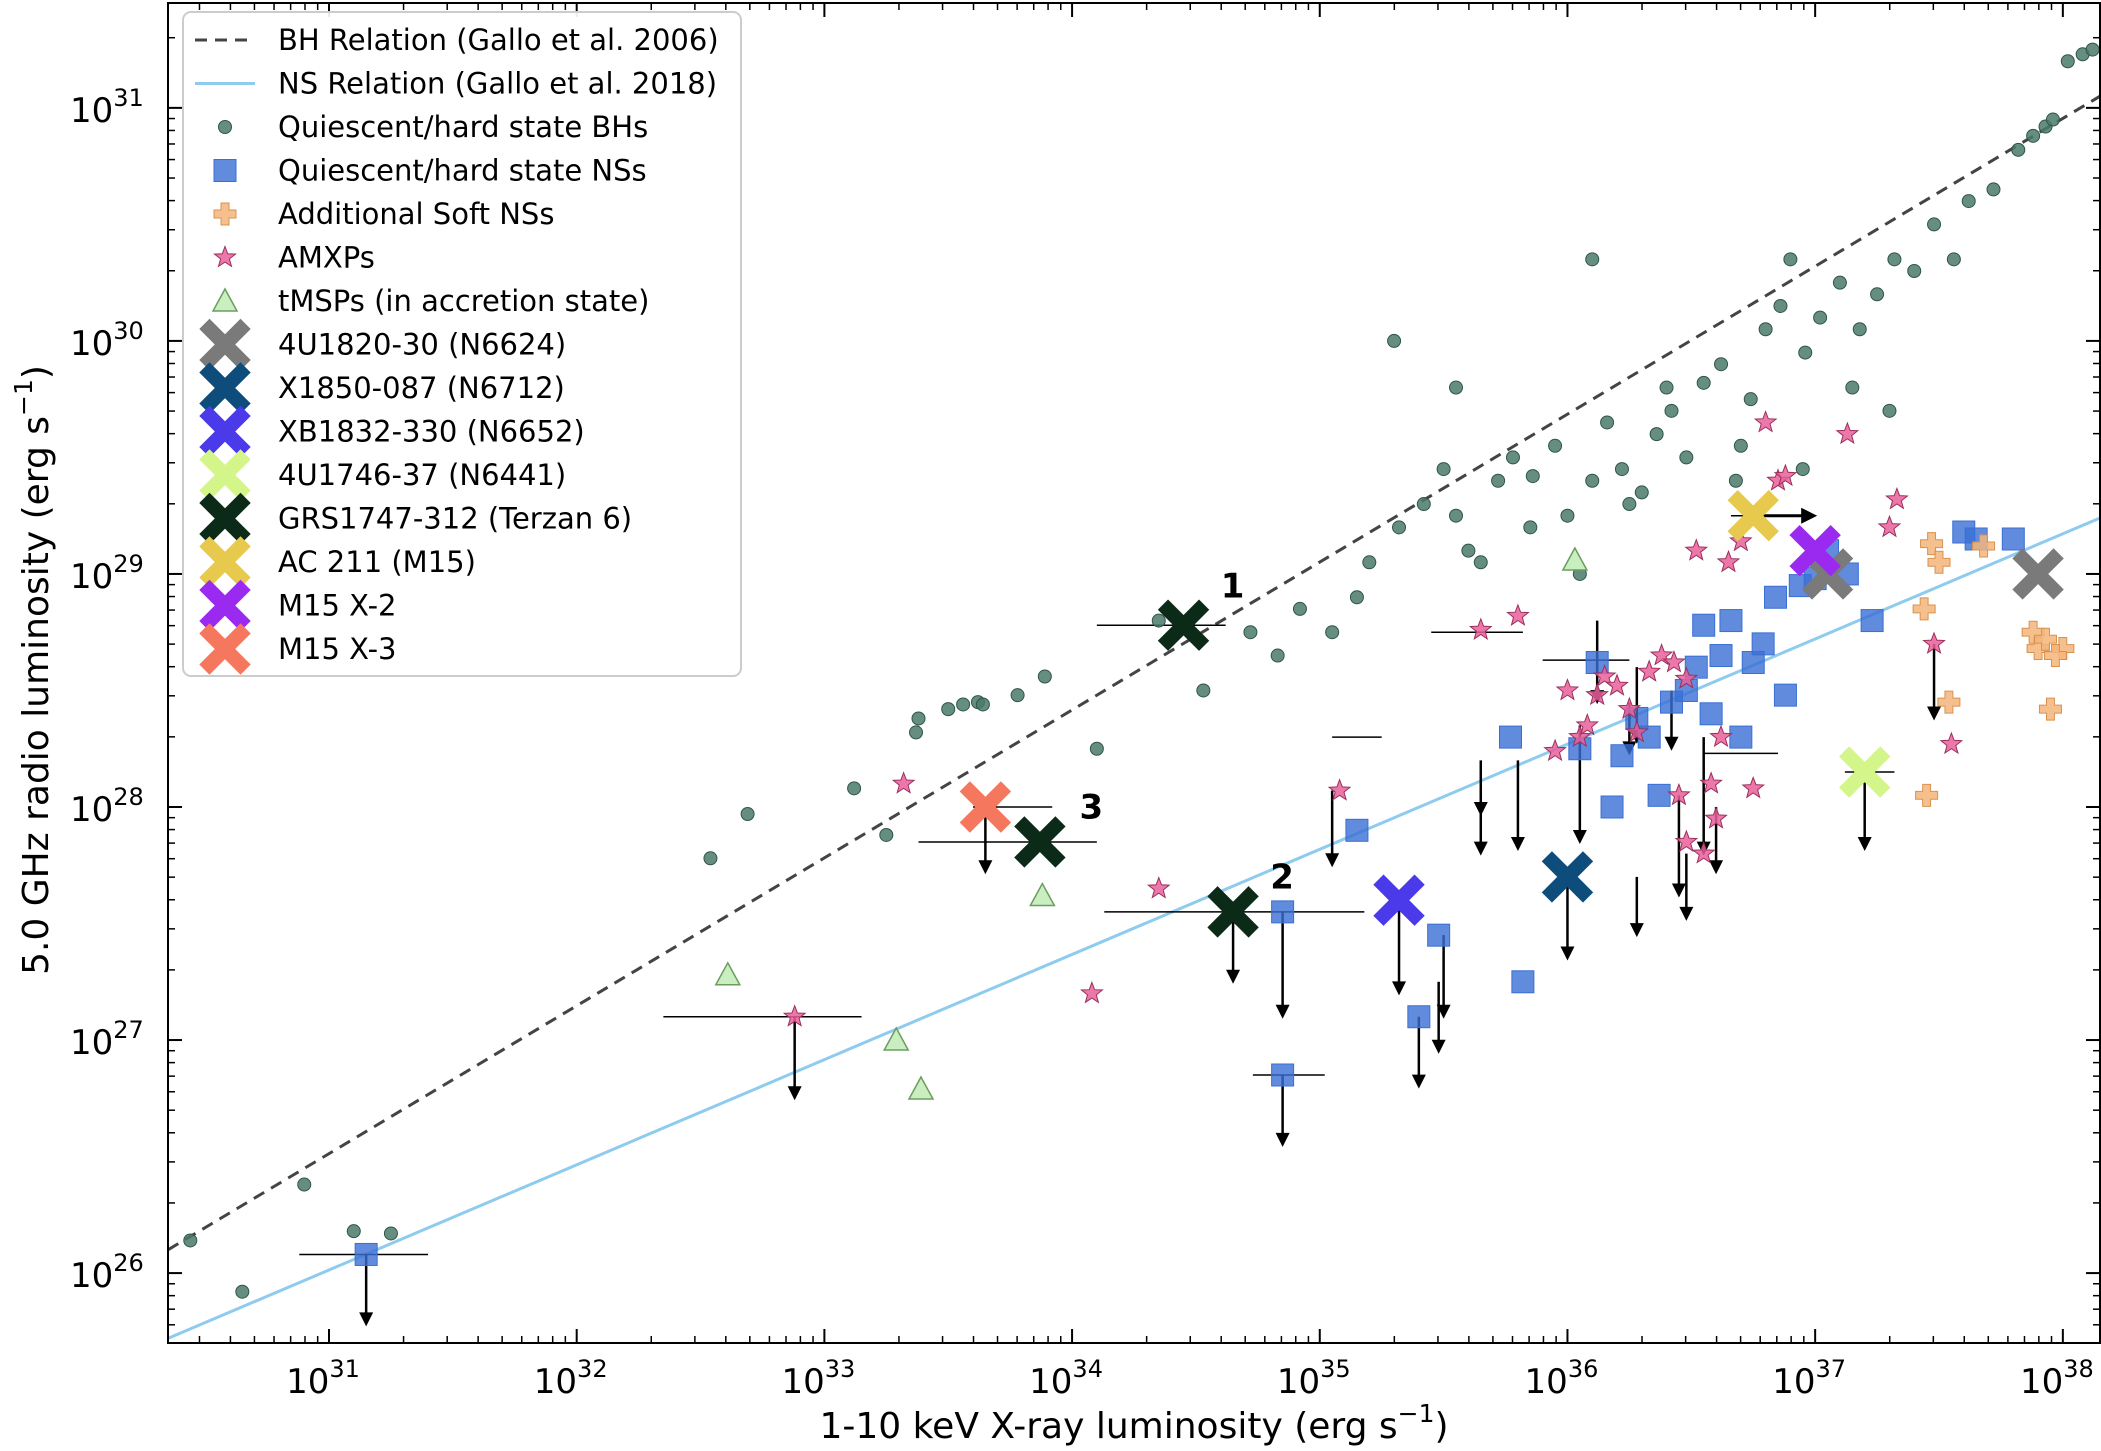 The height and width of the screenshot is (1451, 2101). Describe the element at coordinates (1282, 878) in the screenshot. I see `annotation-label: 2` at that location.